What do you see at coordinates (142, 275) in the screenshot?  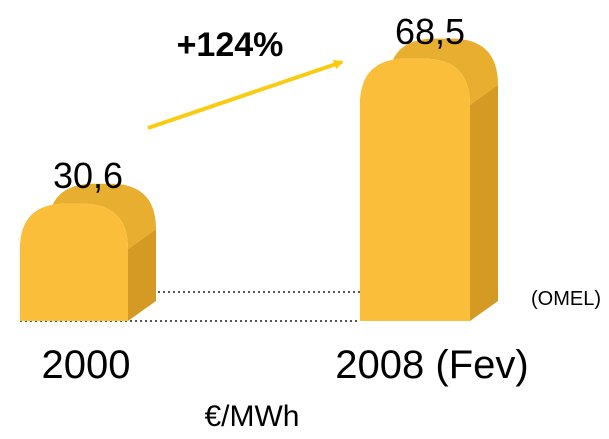 I see `bar-2000-side` at bounding box center [142, 275].